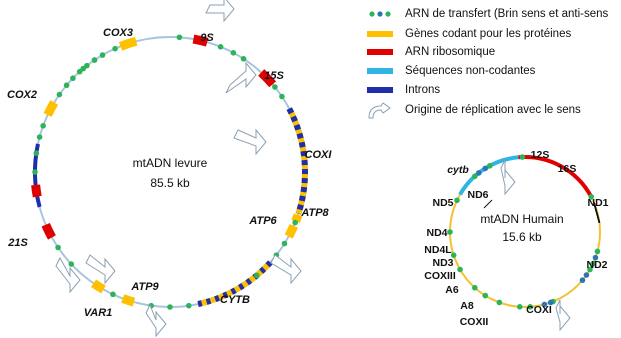  What do you see at coordinates (540, 155) in the screenshot?
I see `human-gene-label: 12S` at bounding box center [540, 155].